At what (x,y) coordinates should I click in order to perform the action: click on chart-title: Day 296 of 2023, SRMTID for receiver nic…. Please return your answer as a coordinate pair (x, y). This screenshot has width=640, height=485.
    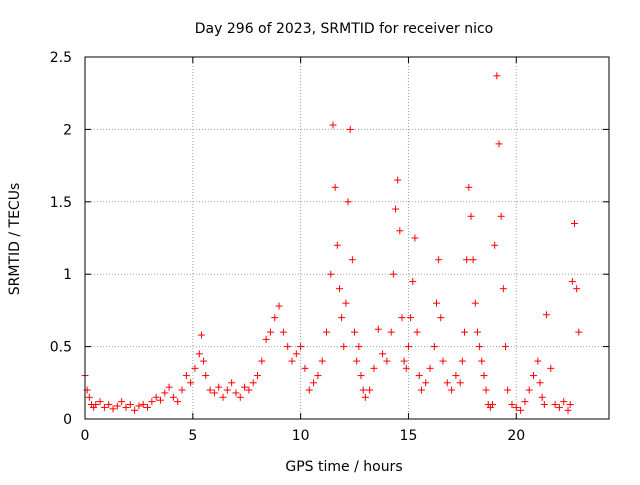
    Looking at the image, I should click on (344, 29).